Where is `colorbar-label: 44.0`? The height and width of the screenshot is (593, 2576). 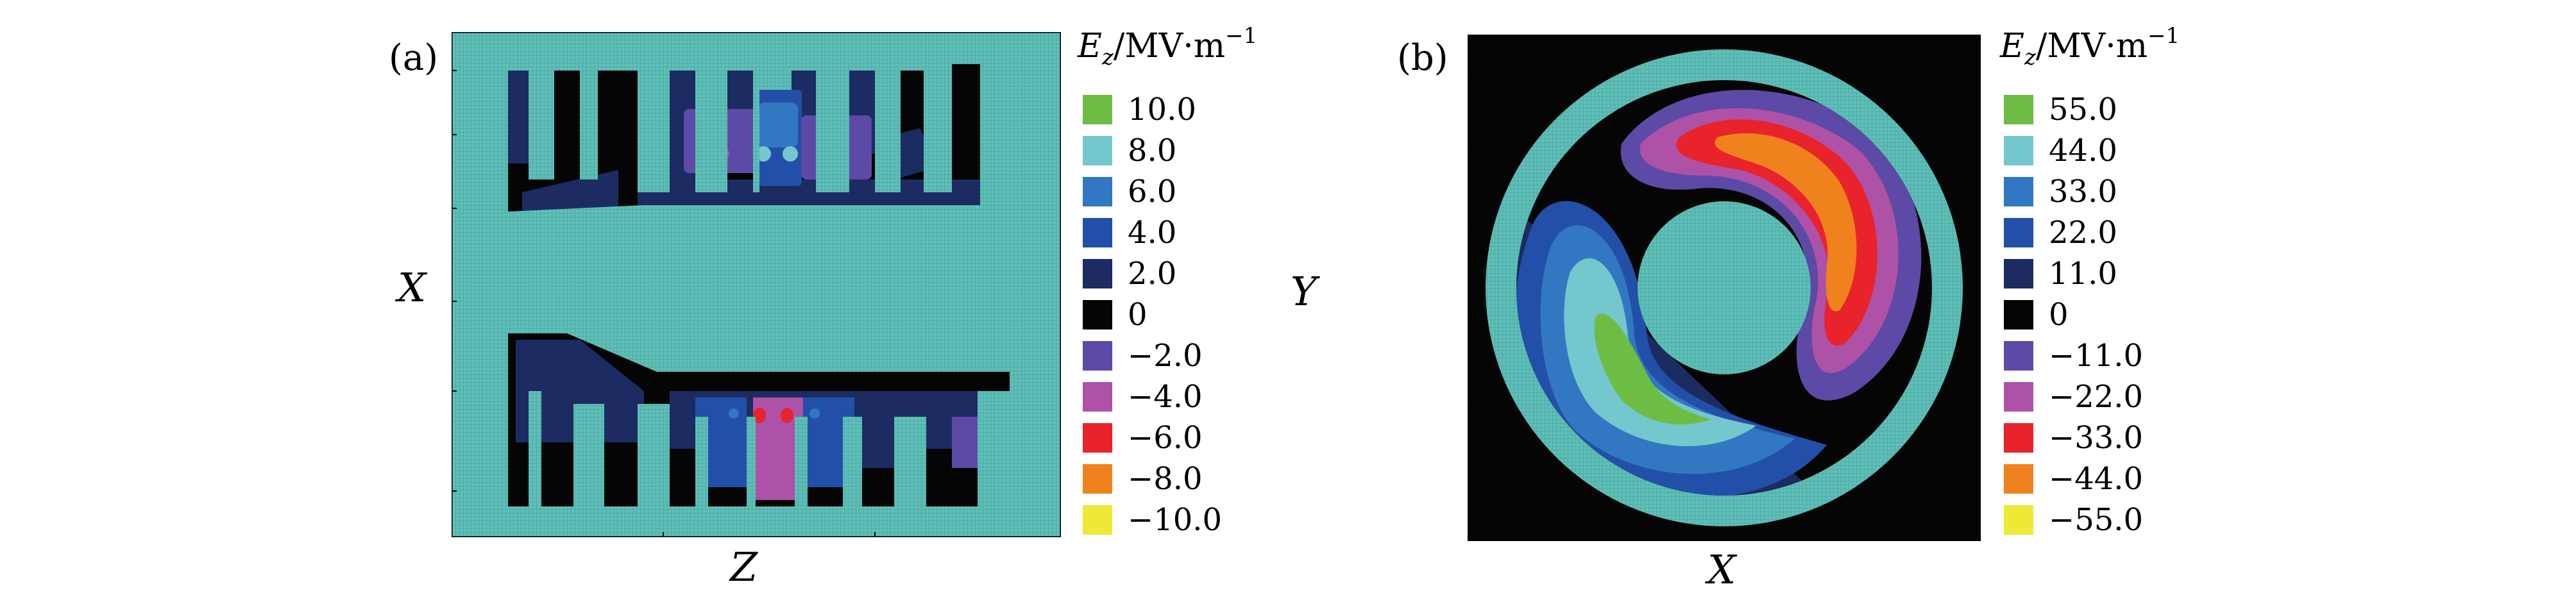
colorbar-label: 44.0 is located at coordinates (2083, 151).